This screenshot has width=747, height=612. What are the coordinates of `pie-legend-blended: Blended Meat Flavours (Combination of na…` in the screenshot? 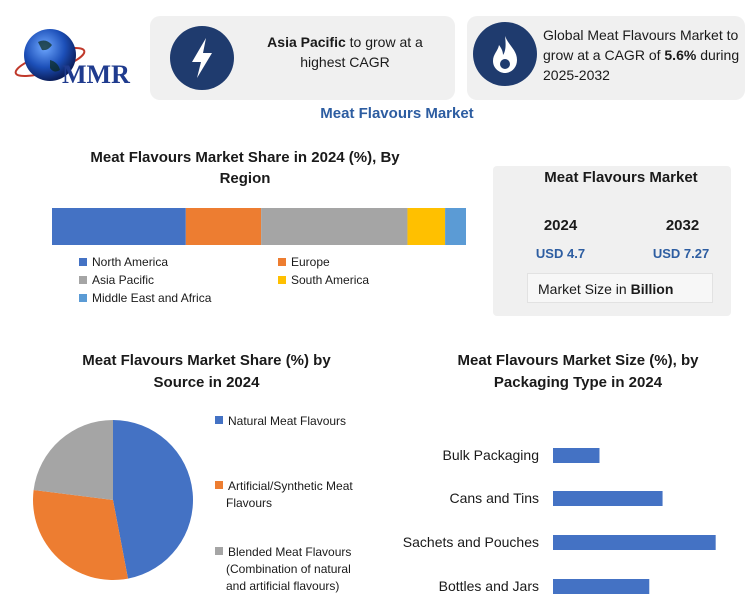 It's located at (283, 569).